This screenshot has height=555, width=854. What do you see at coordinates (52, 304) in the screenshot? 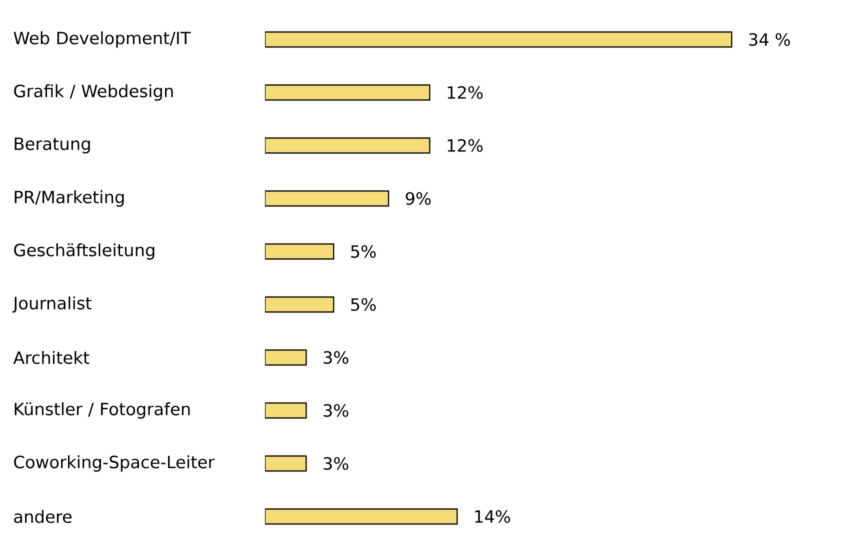
I see `y-tick-label: Journalist` at bounding box center [52, 304].